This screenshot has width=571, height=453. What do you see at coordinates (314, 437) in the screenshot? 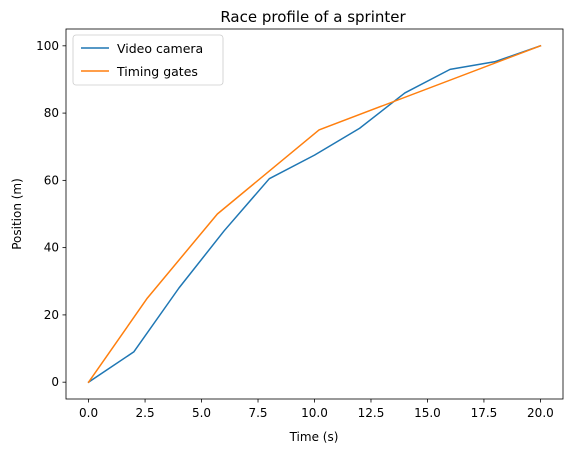
I see `x-axis-label: Time (s)` at bounding box center [314, 437].